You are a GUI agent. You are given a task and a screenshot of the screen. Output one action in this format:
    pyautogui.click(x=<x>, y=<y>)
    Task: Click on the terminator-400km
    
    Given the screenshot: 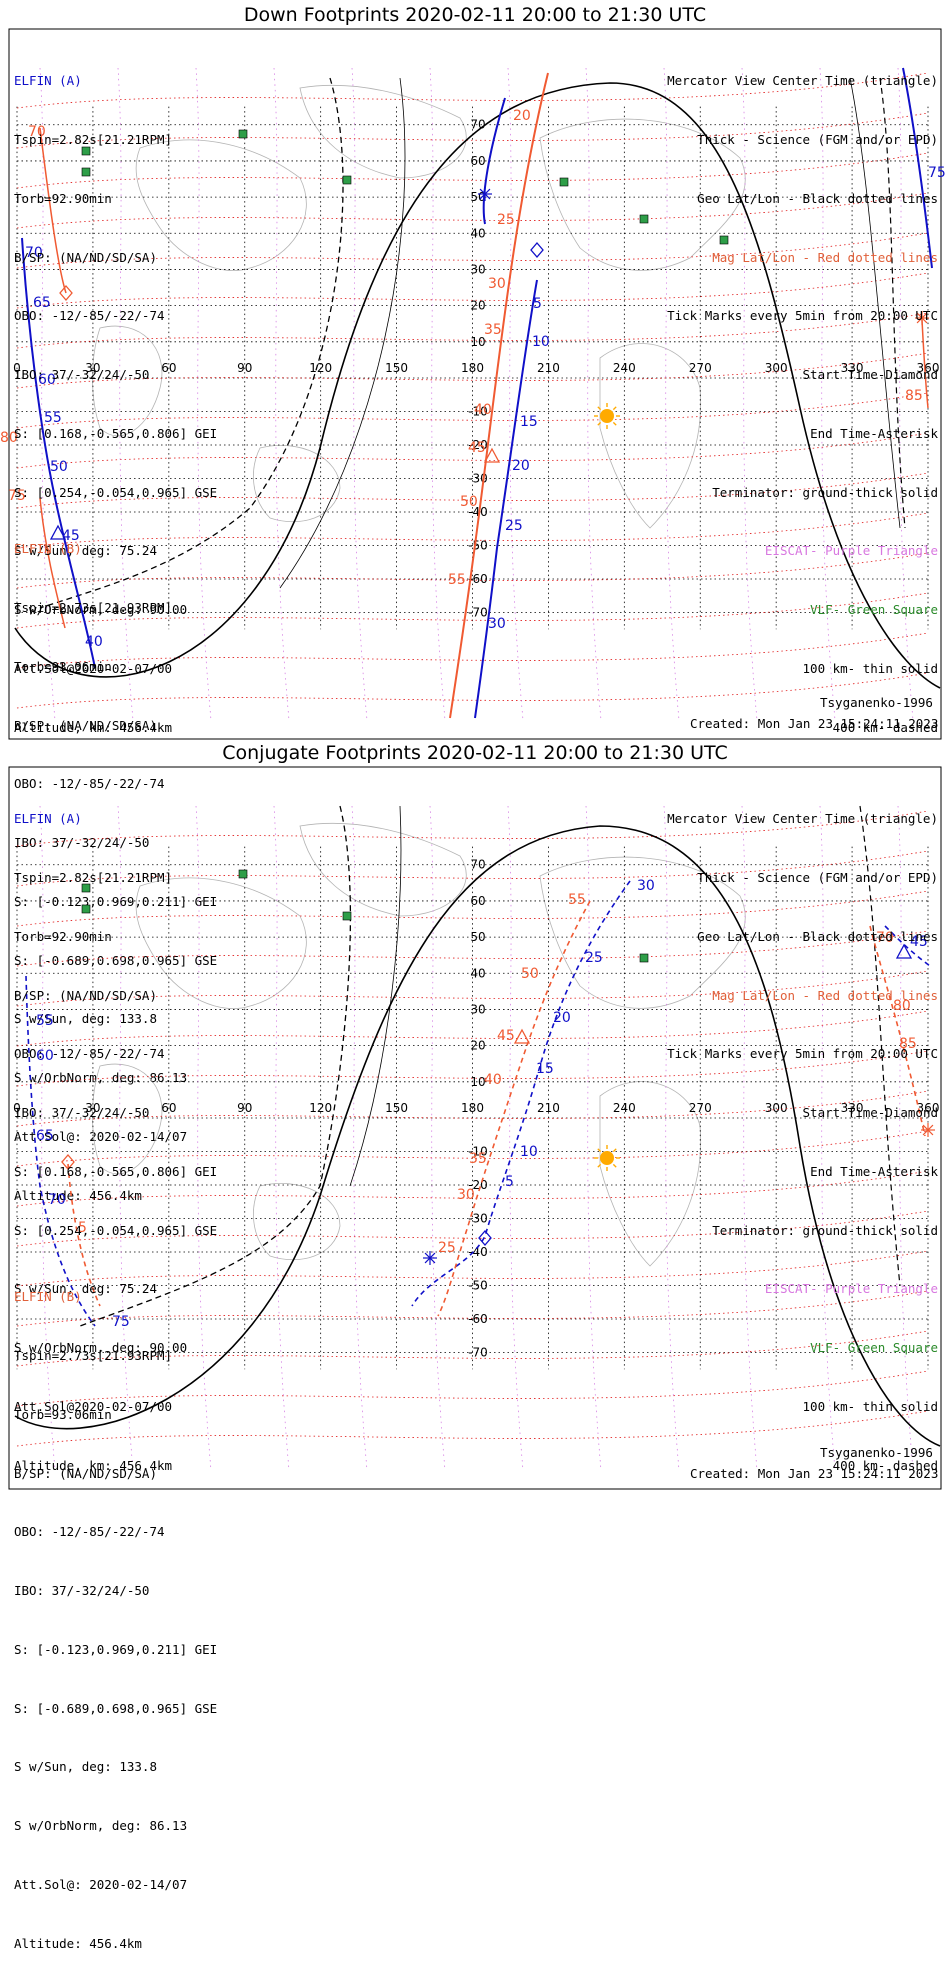 What is the action you would take?
    pyautogui.click(x=880, y=1046)
    